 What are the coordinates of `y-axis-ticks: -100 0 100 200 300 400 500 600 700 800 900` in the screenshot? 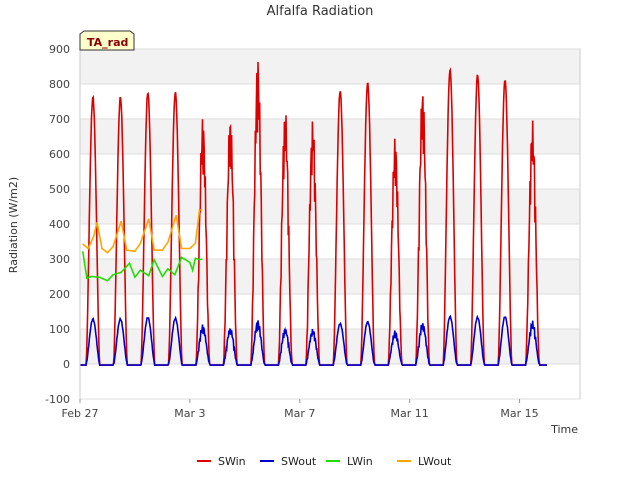 It's located at (57, 224).